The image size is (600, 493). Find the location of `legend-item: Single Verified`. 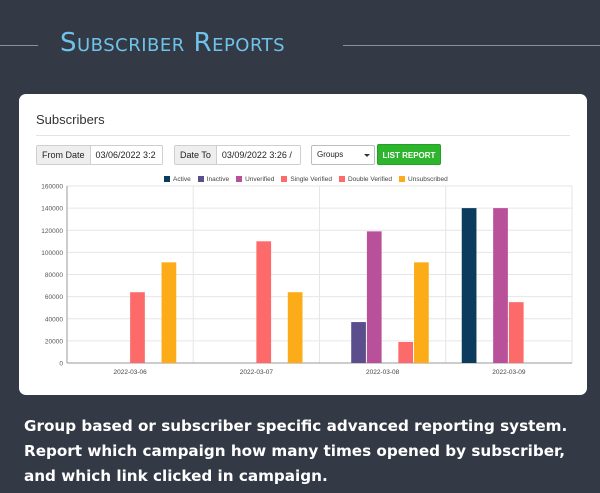

legend-item: Single Verified is located at coordinates (306, 179).